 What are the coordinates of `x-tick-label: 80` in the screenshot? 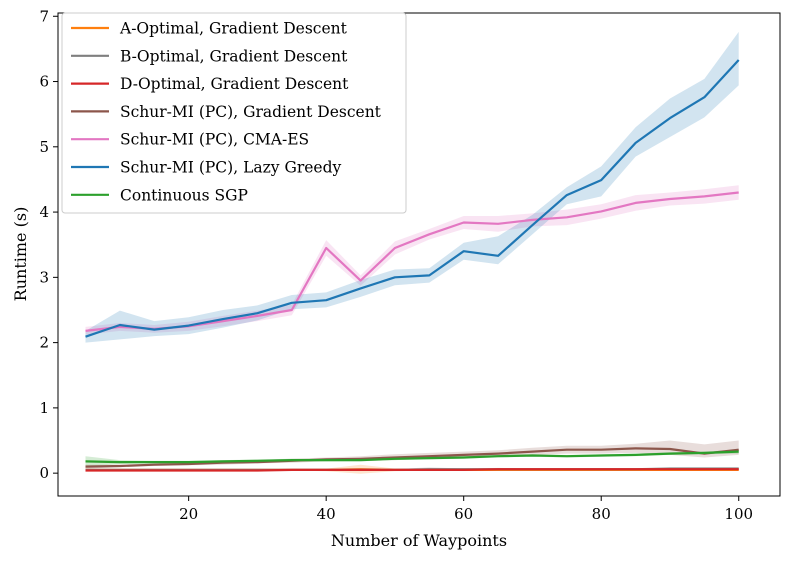 It's located at (601, 514).